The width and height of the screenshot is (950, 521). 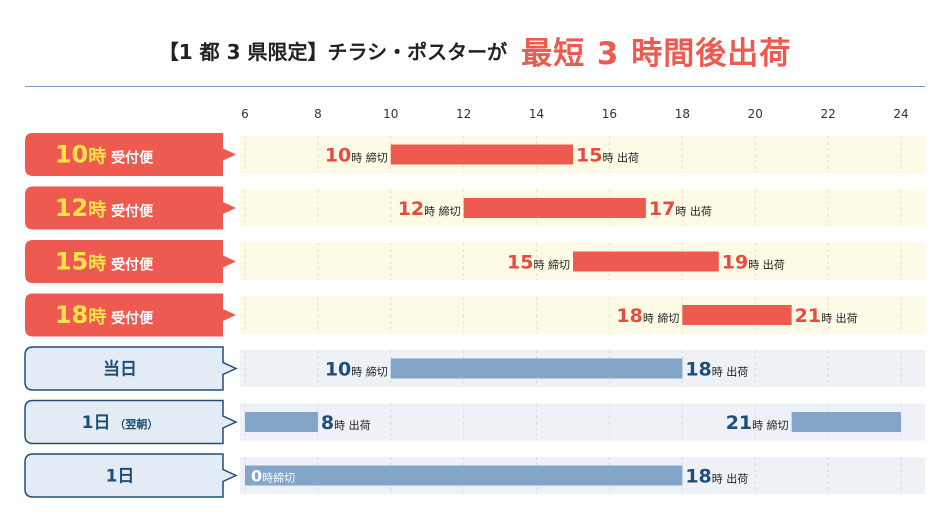 What do you see at coordinates (755, 114) in the screenshot?
I see `x-tick-label: 20` at bounding box center [755, 114].